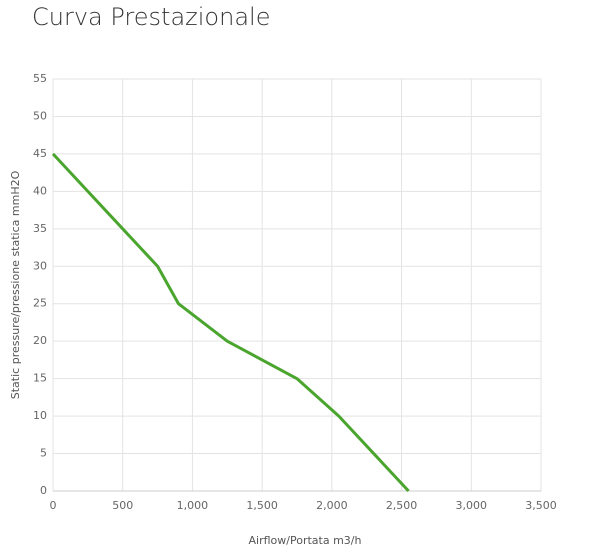 The width and height of the screenshot is (600, 550). I want to click on x-tick-label: 0, so click(53, 505).